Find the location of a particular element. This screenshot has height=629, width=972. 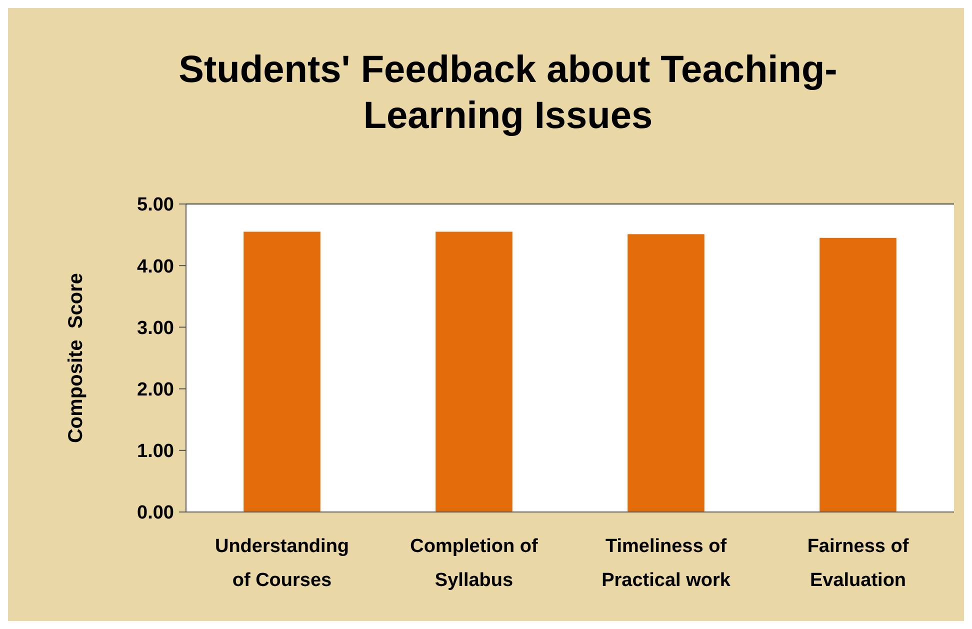

x-tick-label: Timeliness of Practical work is located at coordinates (666, 563).